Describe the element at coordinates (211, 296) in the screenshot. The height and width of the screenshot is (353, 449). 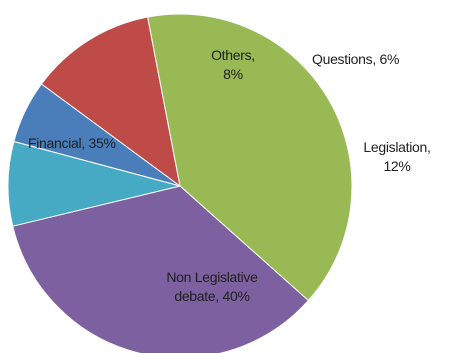
I see `pie-label-line: debate, 40%` at that location.